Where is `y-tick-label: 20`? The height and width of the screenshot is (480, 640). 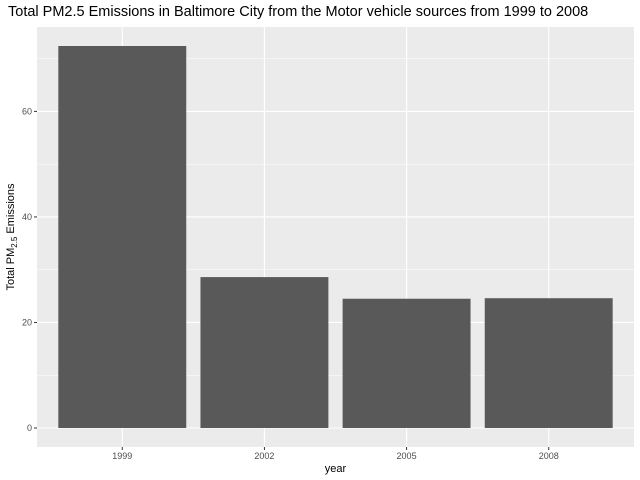
y-tick-label: 20 is located at coordinates (27, 322).